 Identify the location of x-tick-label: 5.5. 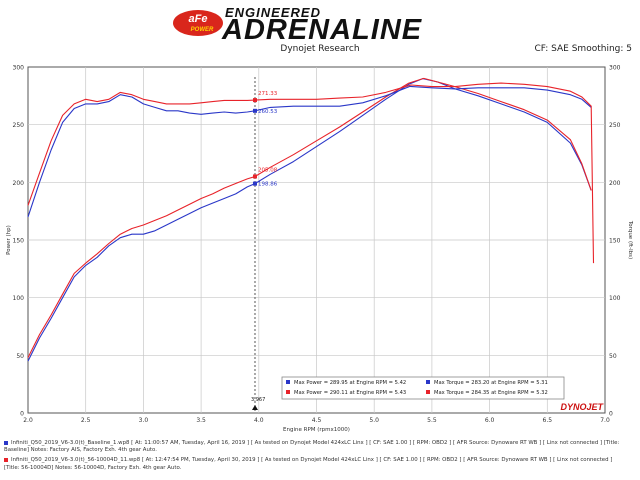
(432, 420).